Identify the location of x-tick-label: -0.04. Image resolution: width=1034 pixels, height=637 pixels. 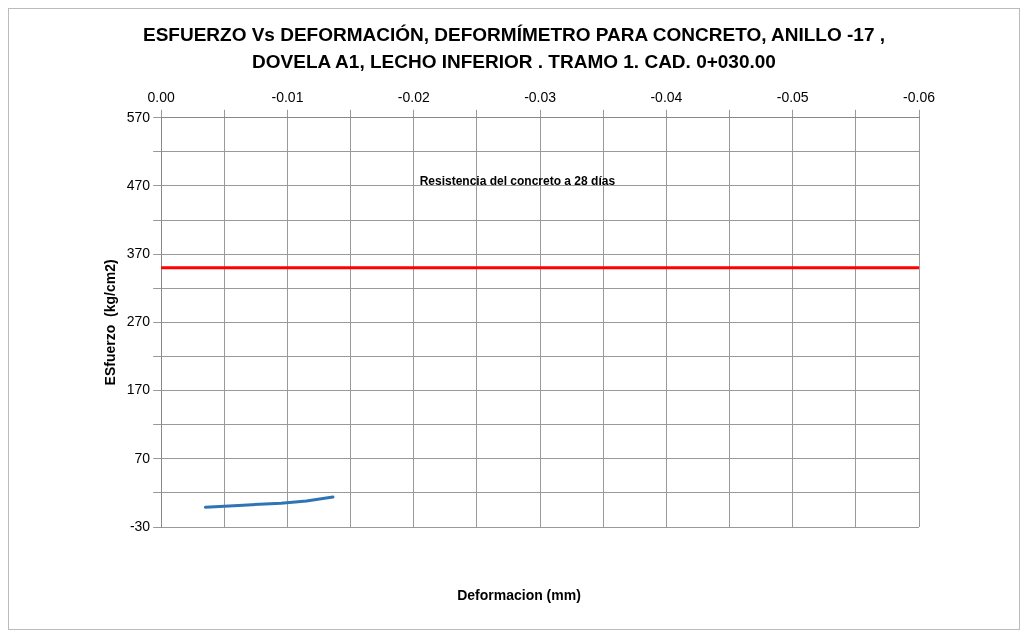
(666, 97).